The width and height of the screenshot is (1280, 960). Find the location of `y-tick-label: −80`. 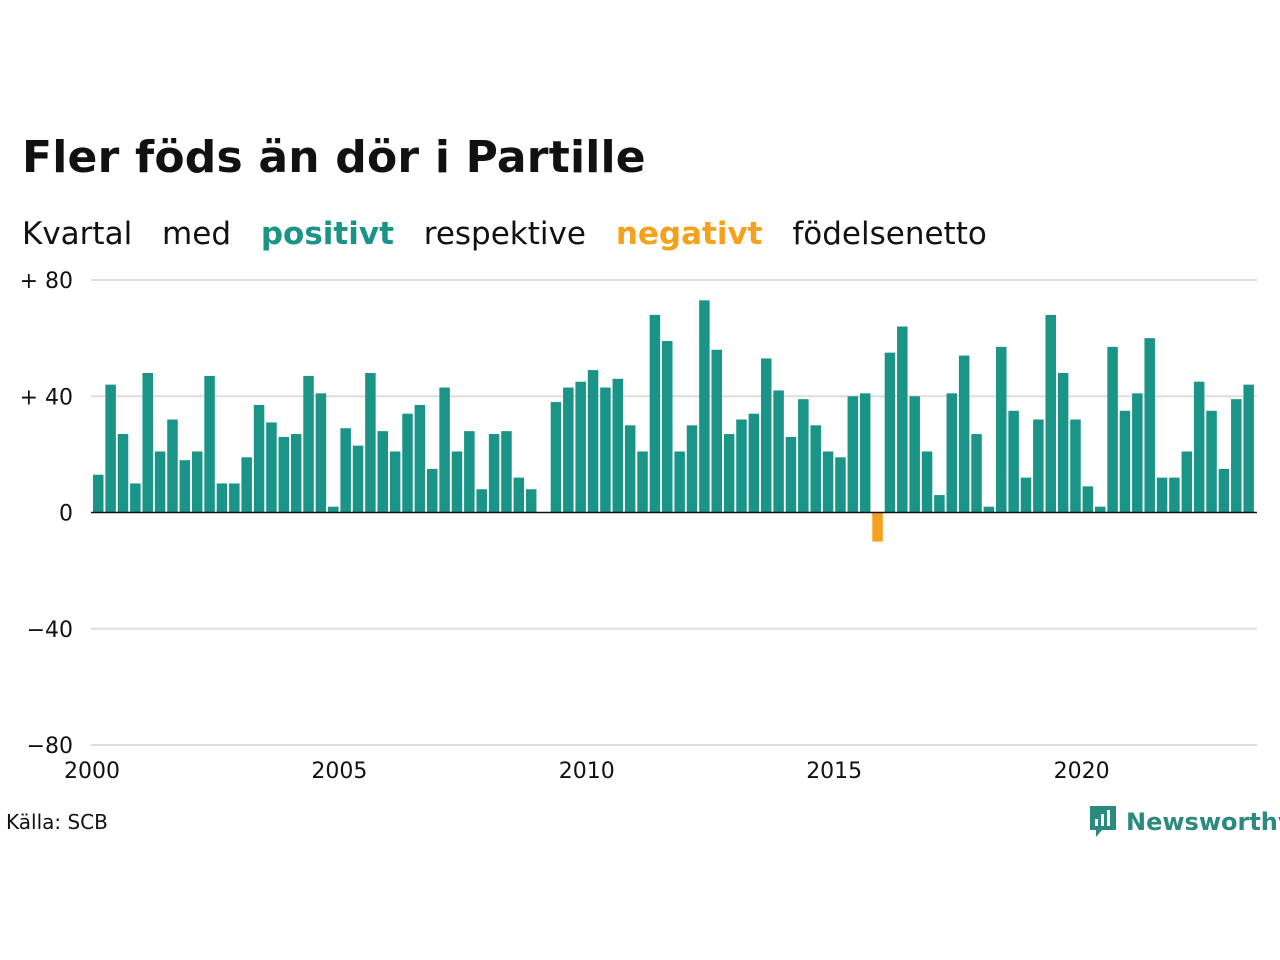

y-tick-label: −80 is located at coordinates (50, 746).